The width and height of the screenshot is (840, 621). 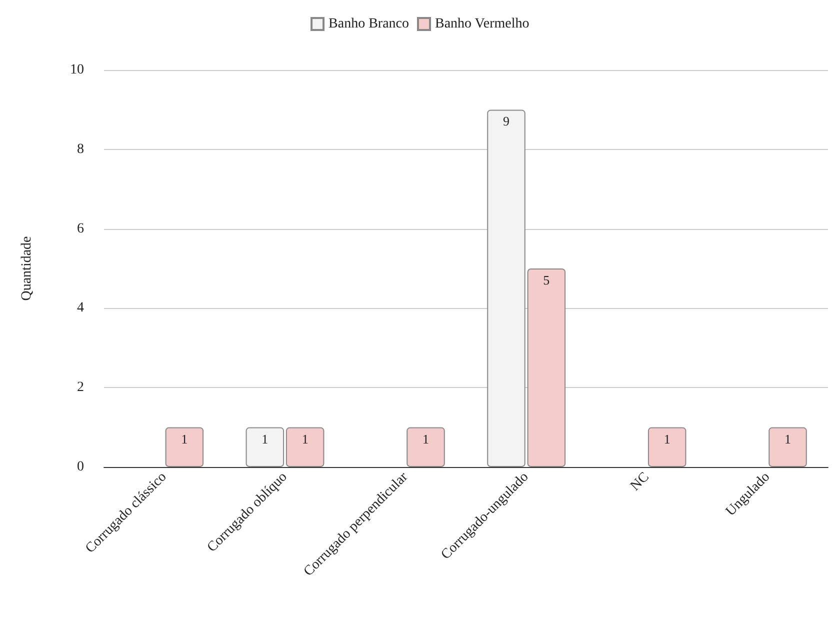 I want to click on y-tick-label: 2, so click(x=80, y=388).